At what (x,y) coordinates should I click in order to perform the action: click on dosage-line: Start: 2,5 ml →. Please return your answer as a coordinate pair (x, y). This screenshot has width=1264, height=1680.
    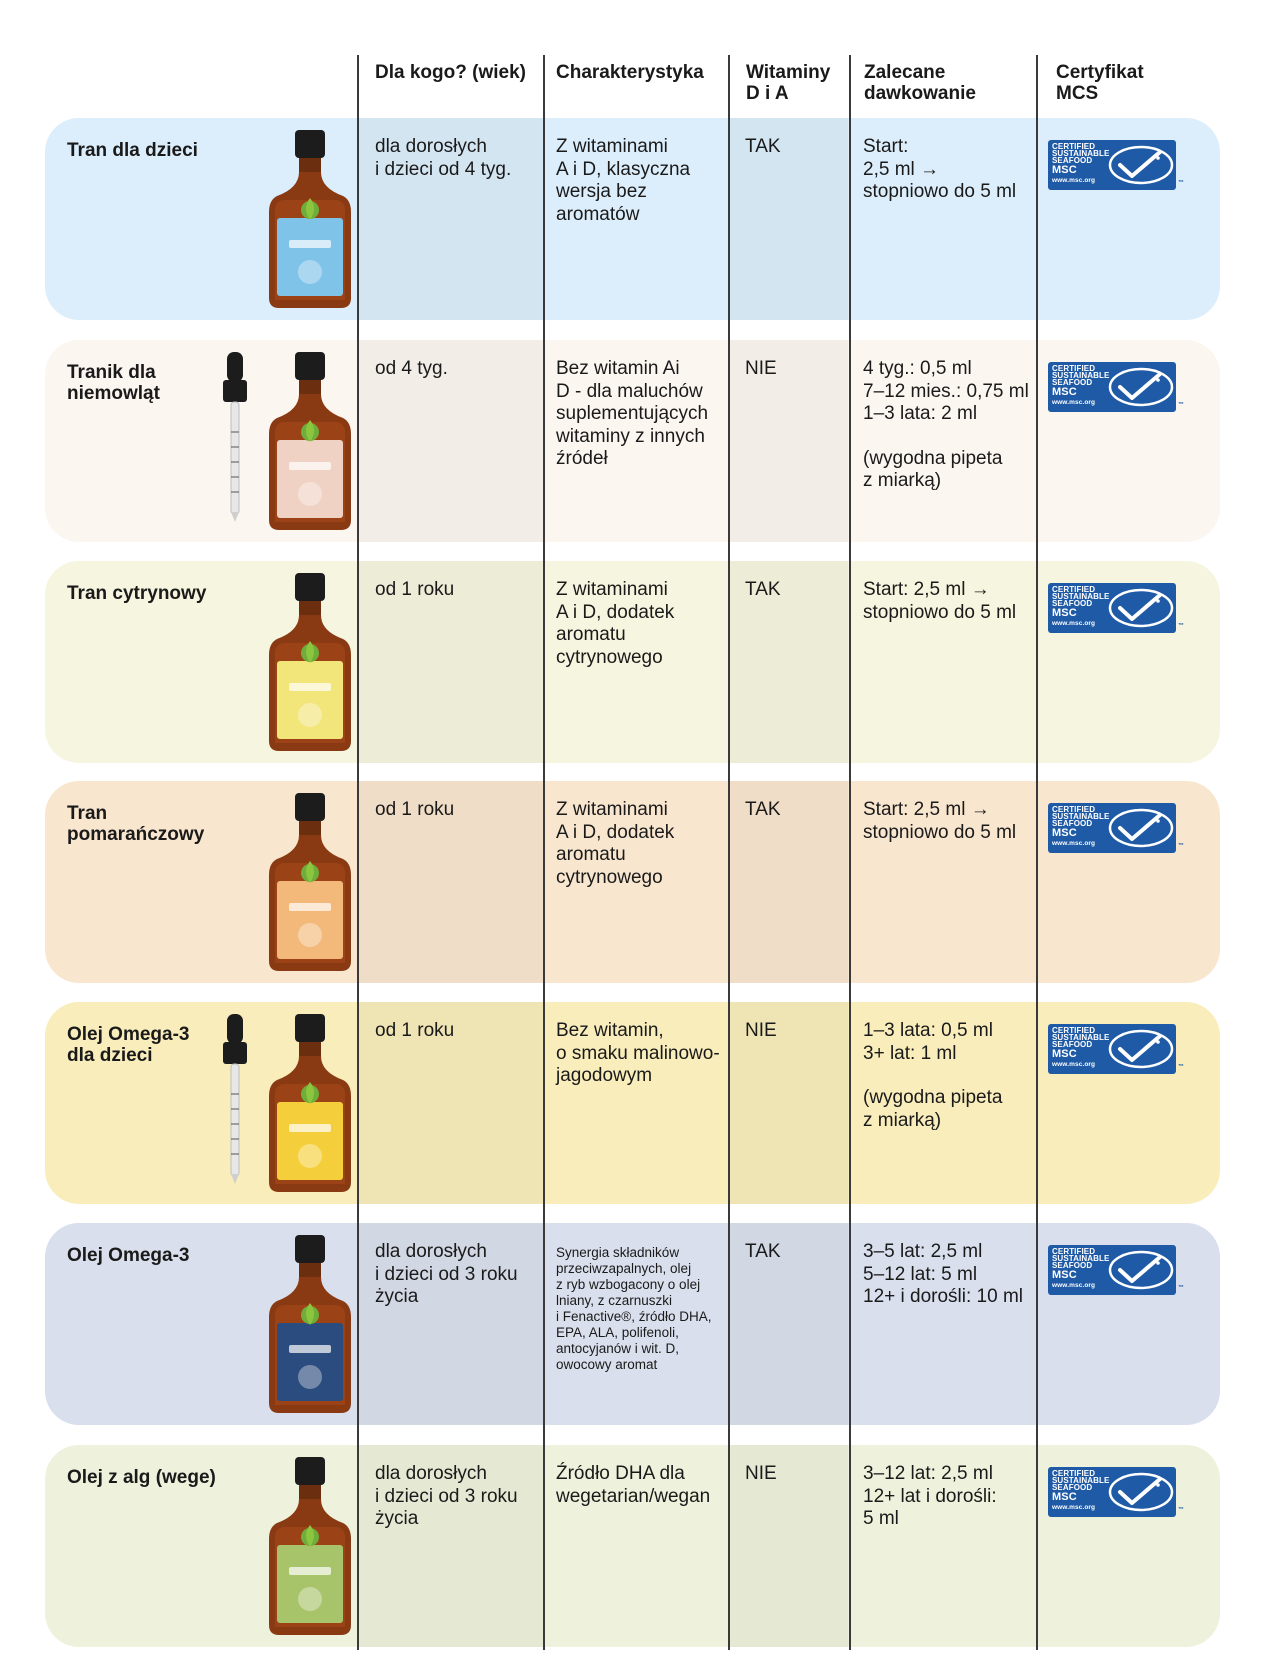
    Looking at the image, I should click on (926, 809).